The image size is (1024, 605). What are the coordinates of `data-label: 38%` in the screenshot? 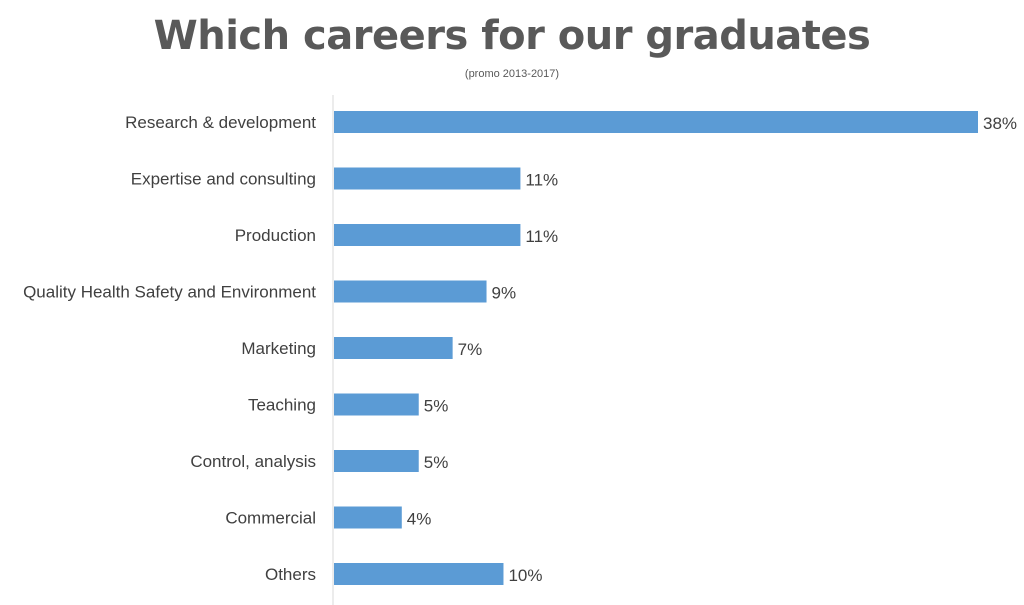 It's located at (1000, 123).